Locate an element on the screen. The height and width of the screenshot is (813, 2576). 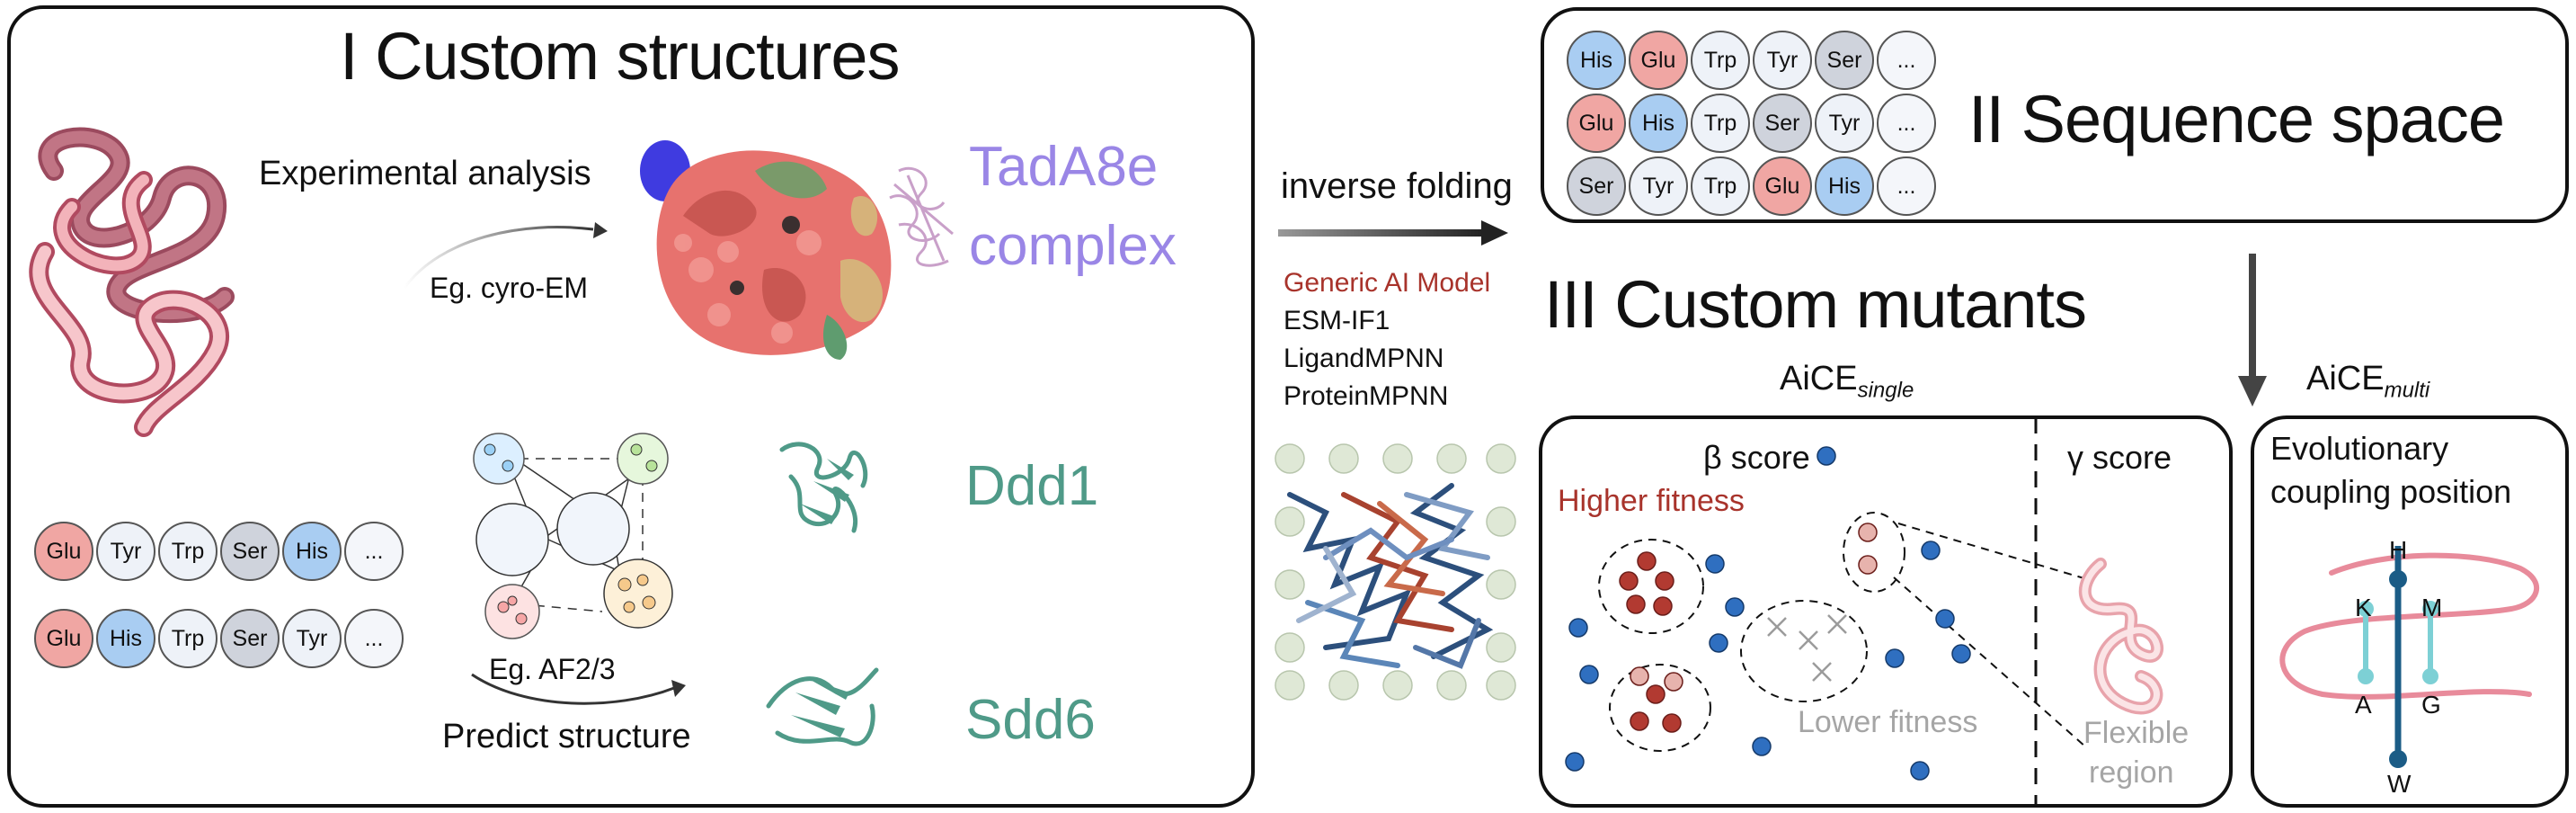
model-generic: Generic AI Model is located at coordinates (1387, 283).